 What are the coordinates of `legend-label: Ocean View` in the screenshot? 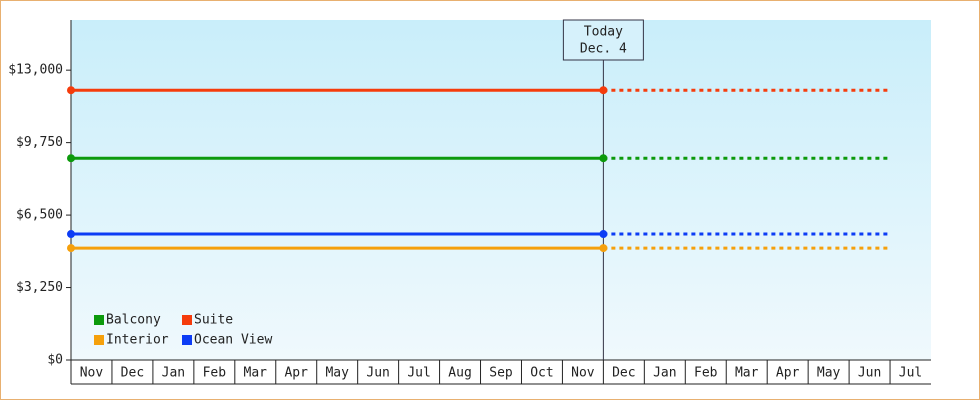 It's located at (233, 340).